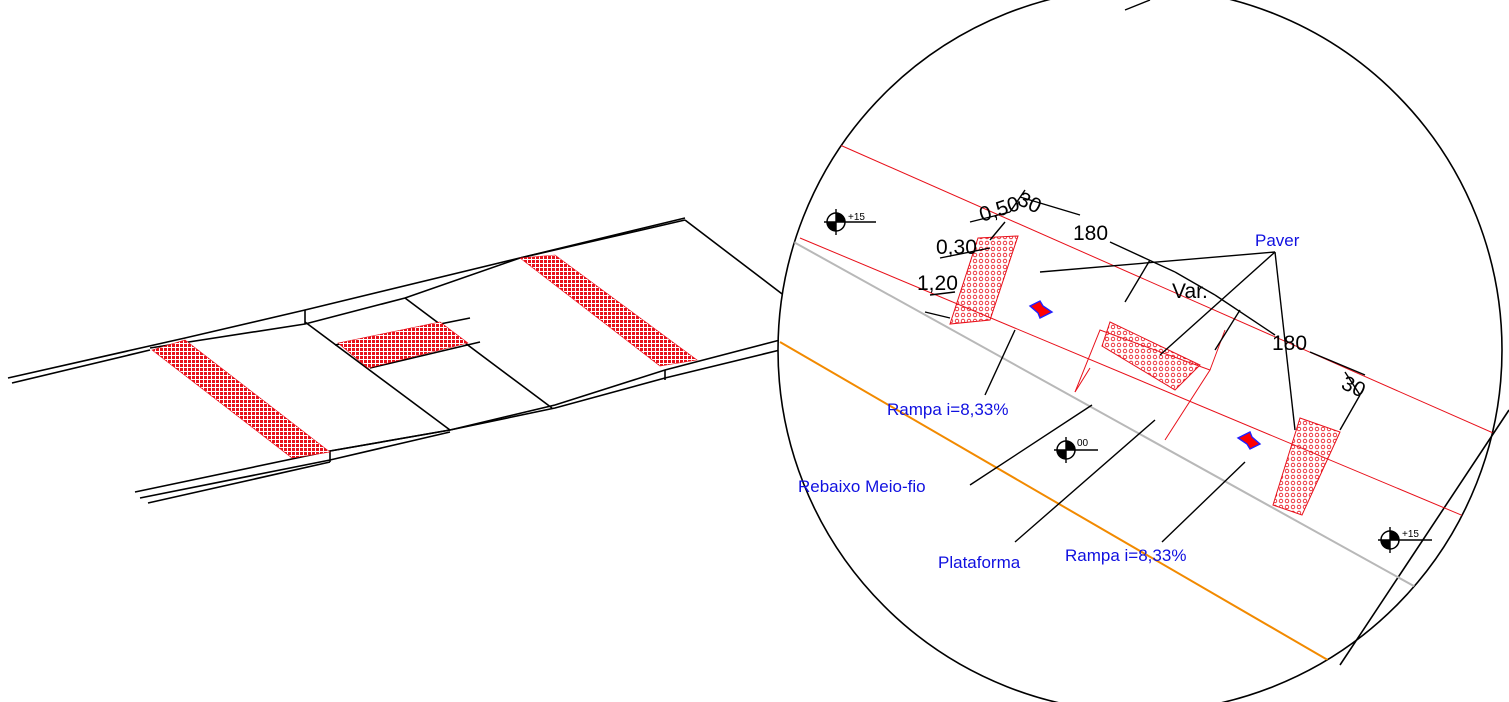 Image resolution: width=1509 pixels, height=702 pixels. Describe the element at coordinates (346, 298) in the screenshot. I see `upper-edge-line-outer` at that location.